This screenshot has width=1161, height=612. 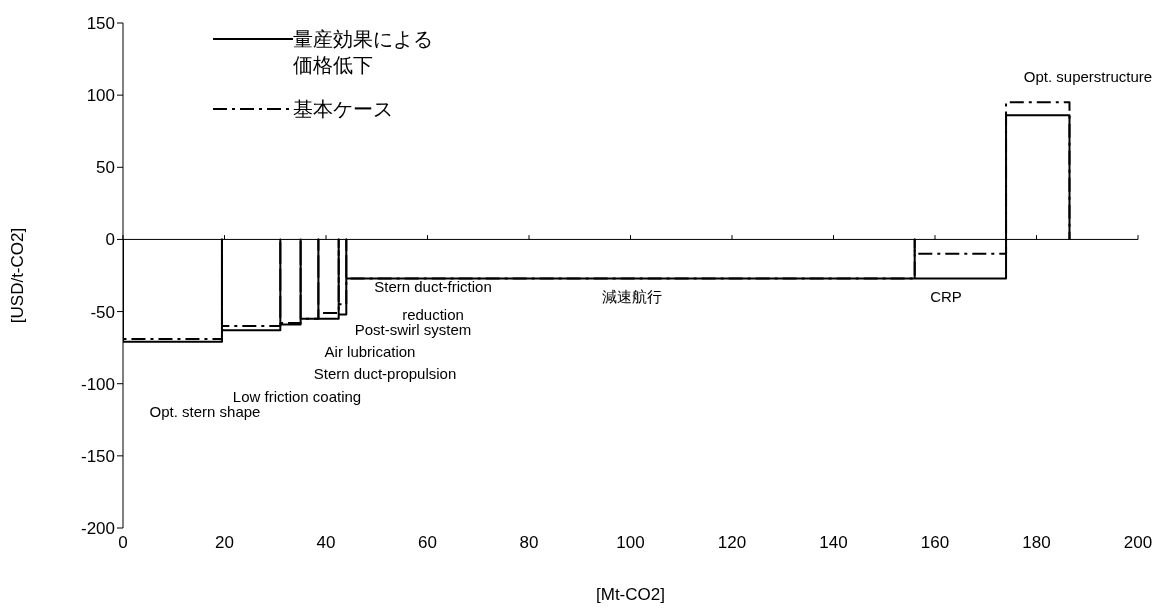 I want to click on x-axis-title: [Mt-CO2], so click(x=630, y=594).